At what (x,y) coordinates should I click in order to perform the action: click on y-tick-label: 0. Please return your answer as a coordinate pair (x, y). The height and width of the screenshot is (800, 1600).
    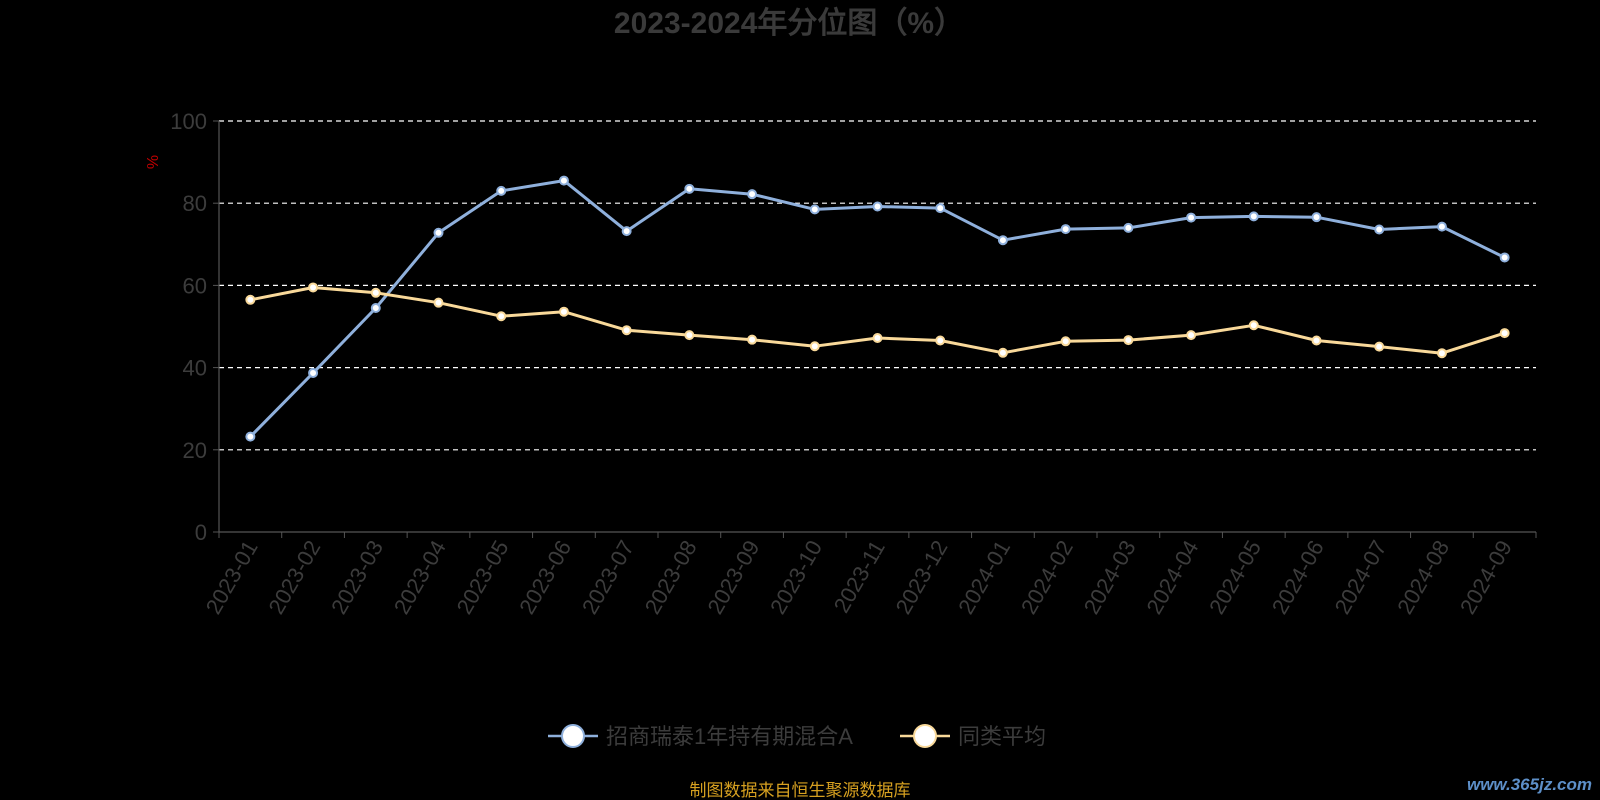
    Looking at the image, I should click on (201, 532).